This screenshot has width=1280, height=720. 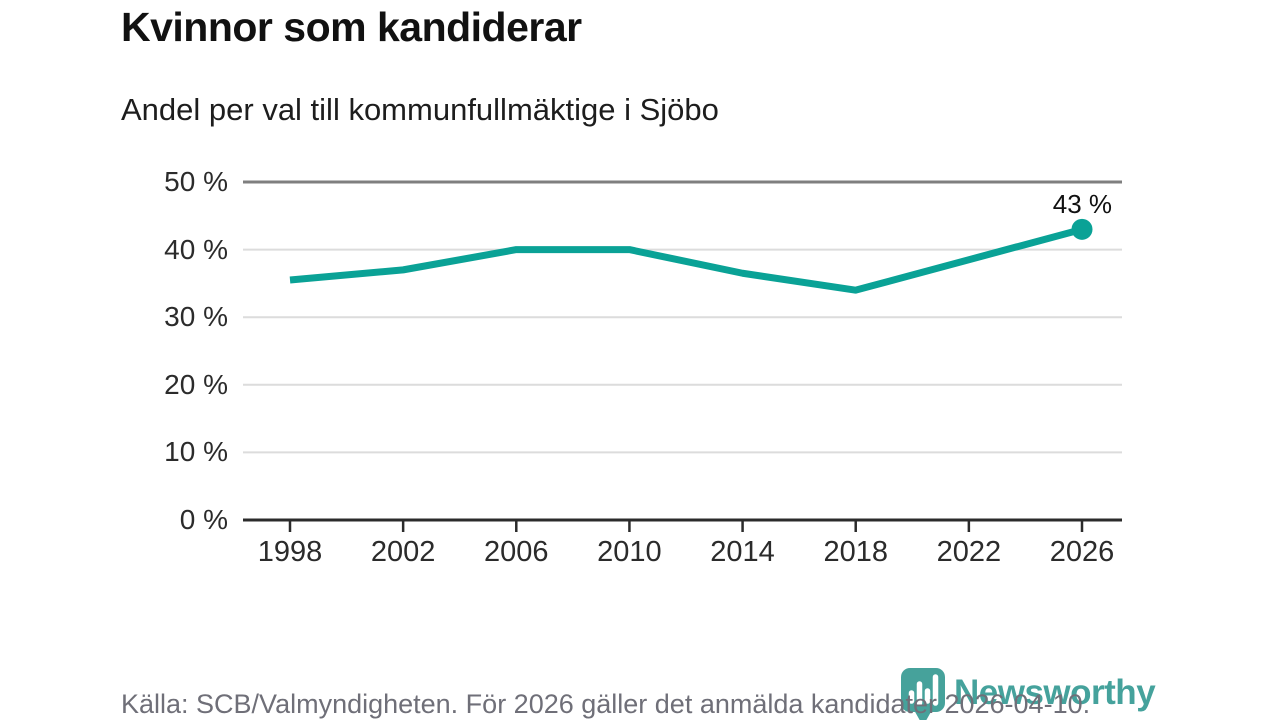 What do you see at coordinates (629, 552) in the screenshot?
I see `x-tick-label: 2010` at bounding box center [629, 552].